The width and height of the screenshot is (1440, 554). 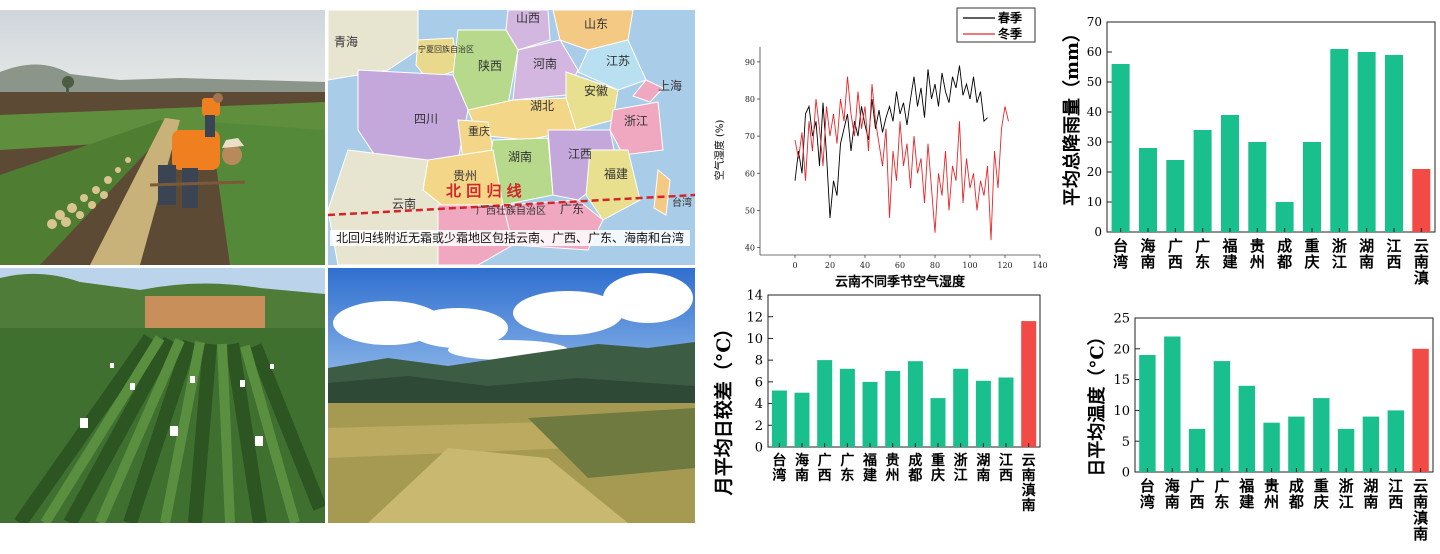 I want to click on temp-category-label: 江西, so click(x=1395, y=494).